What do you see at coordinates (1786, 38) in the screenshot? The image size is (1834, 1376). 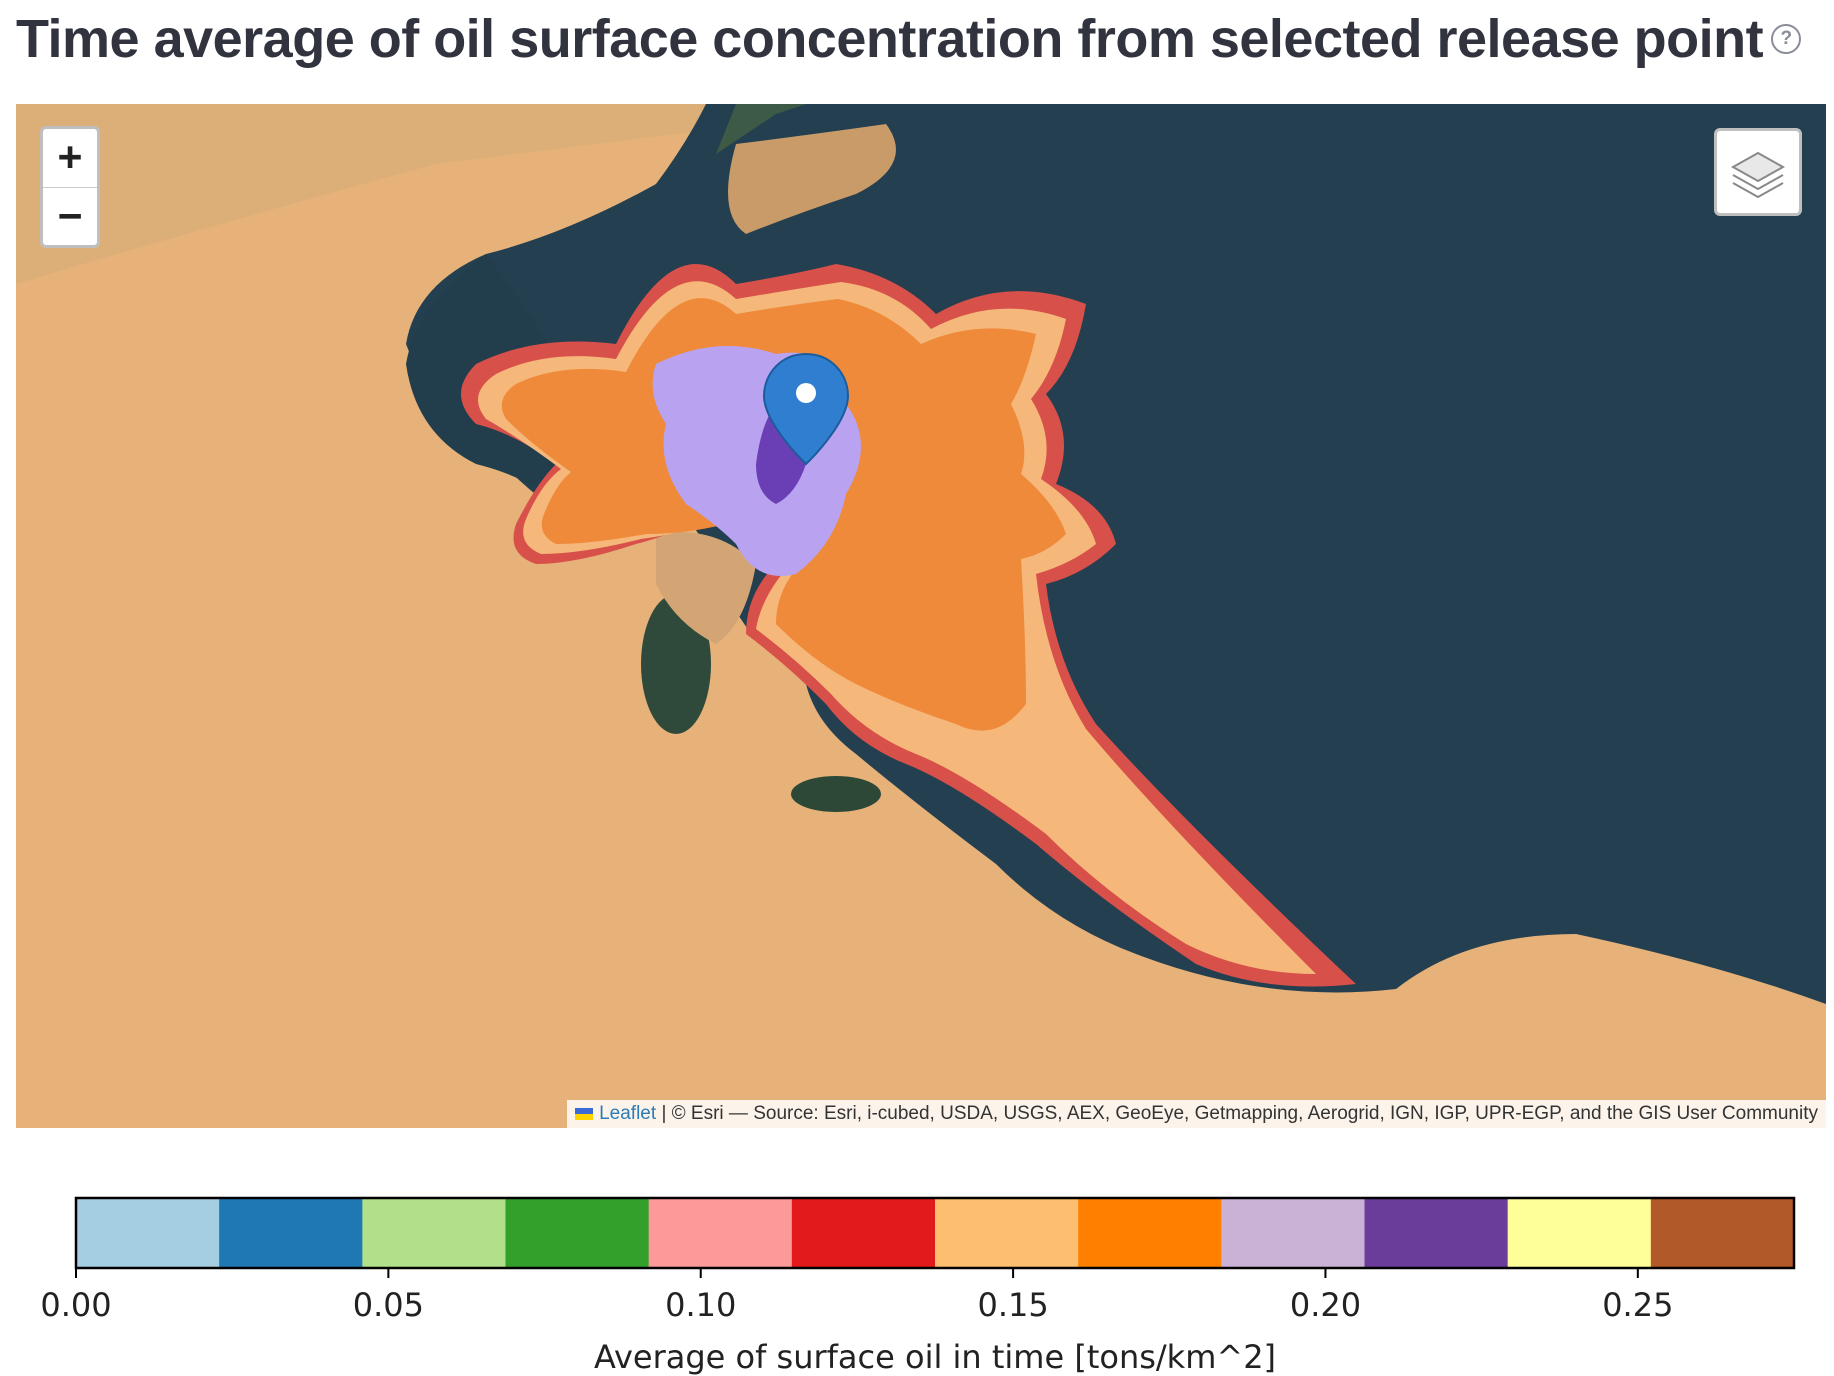 I see `question-circle-icon: ?` at bounding box center [1786, 38].